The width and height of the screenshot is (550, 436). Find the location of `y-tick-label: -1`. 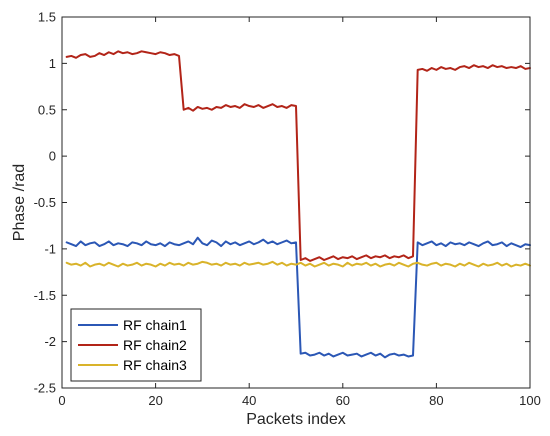

y-tick-label: -1 is located at coordinates (50, 248).